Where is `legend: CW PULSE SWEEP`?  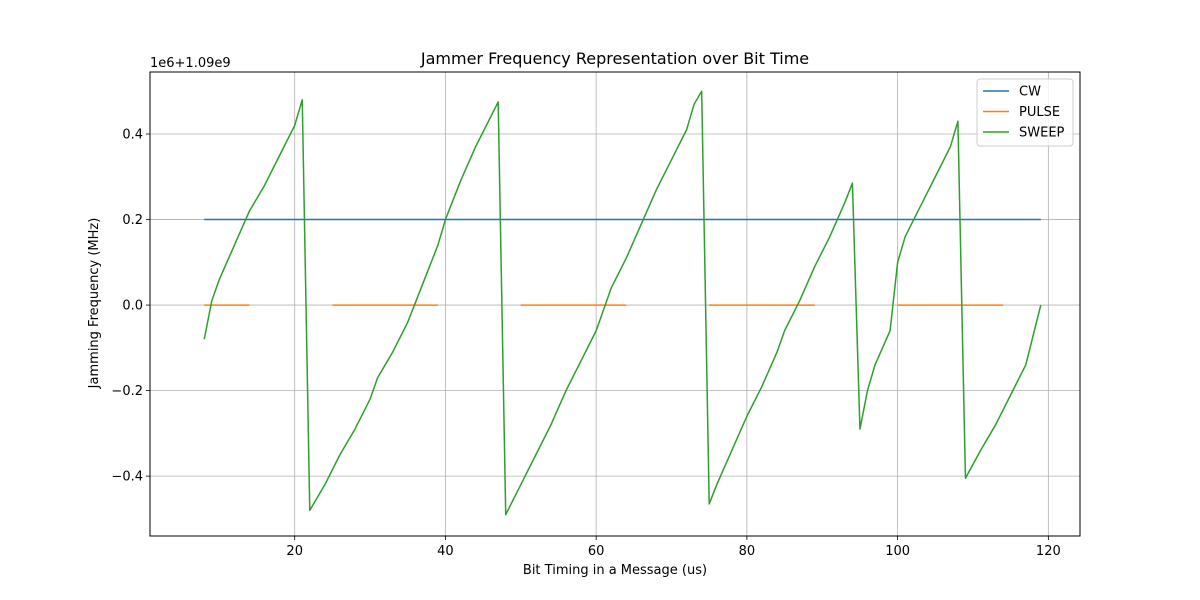
legend: CW PULSE SWEEP is located at coordinates (1025, 112).